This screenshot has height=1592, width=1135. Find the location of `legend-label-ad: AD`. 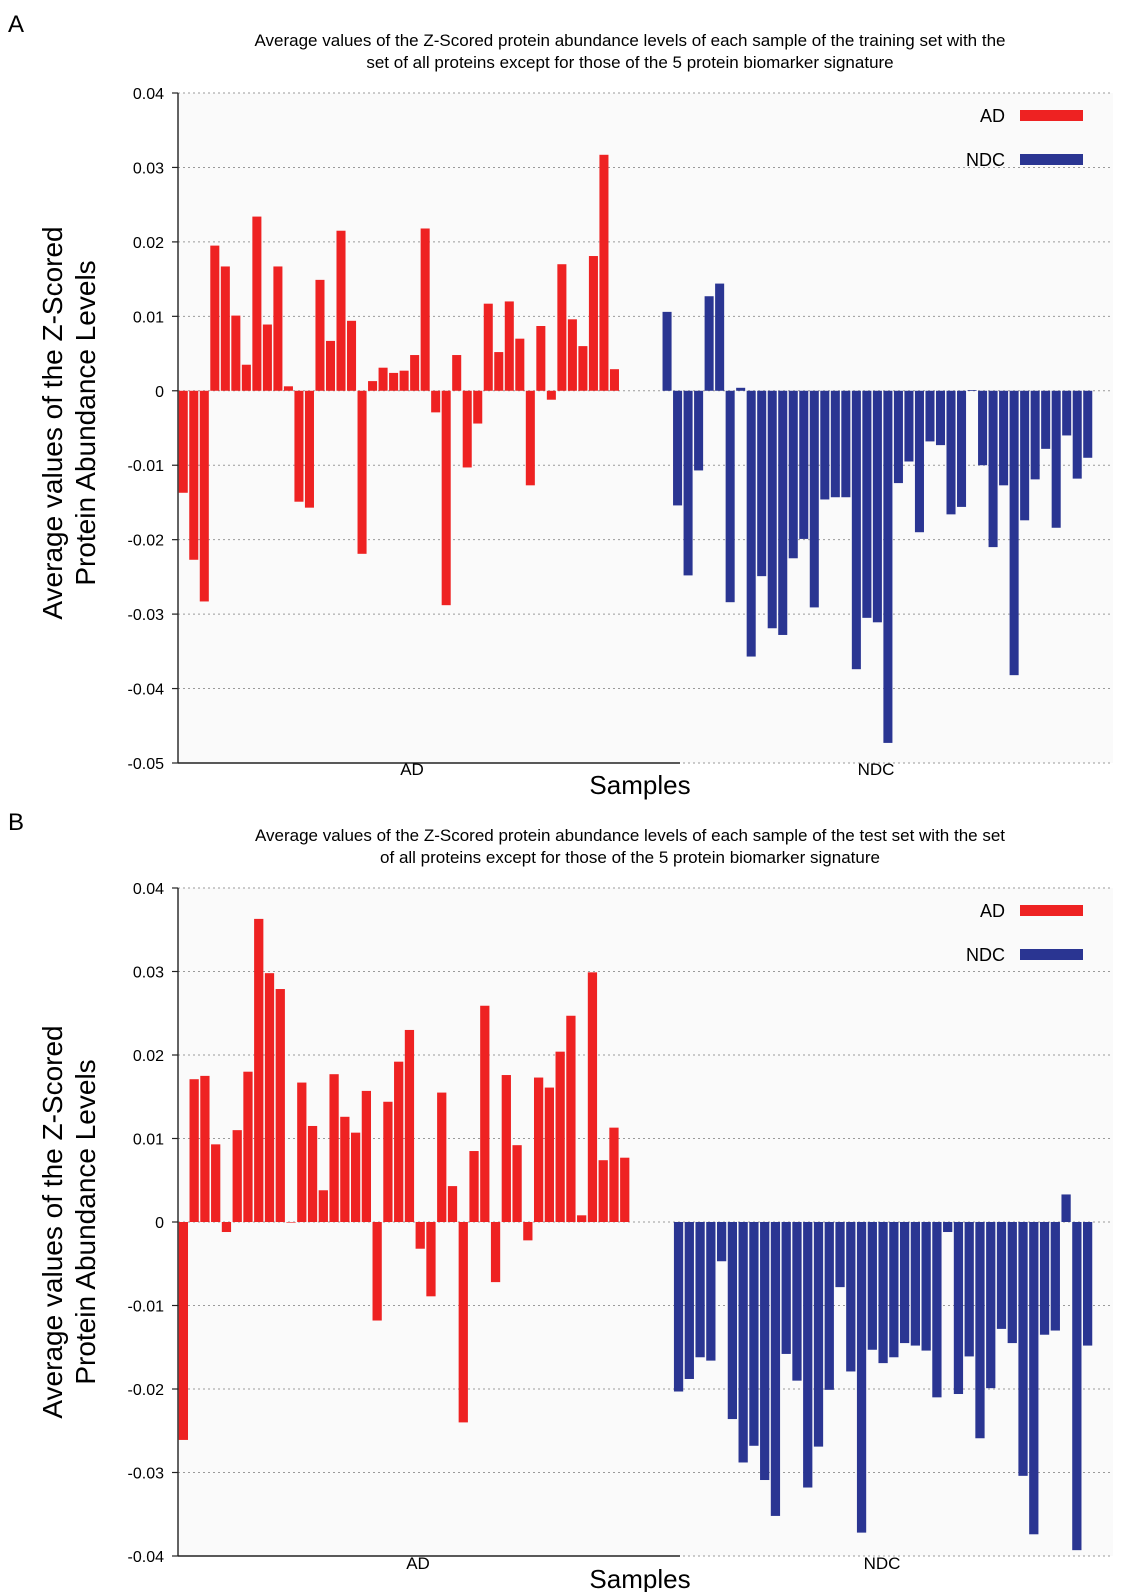

legend-label-ad: AD is located at coordinates (992, 911).